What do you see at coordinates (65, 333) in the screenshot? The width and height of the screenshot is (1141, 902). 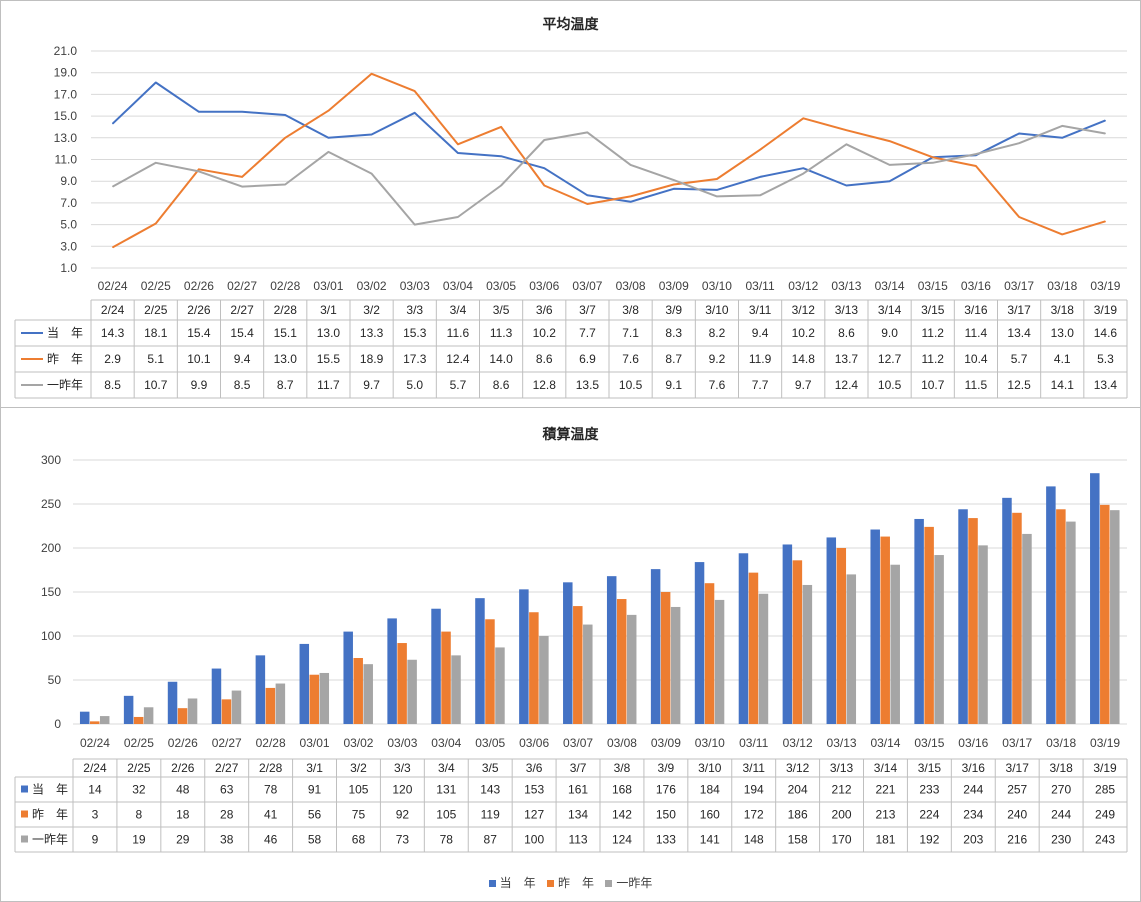 I see `avg-row-label-current: 当 年` at bounding box center [65, 333].